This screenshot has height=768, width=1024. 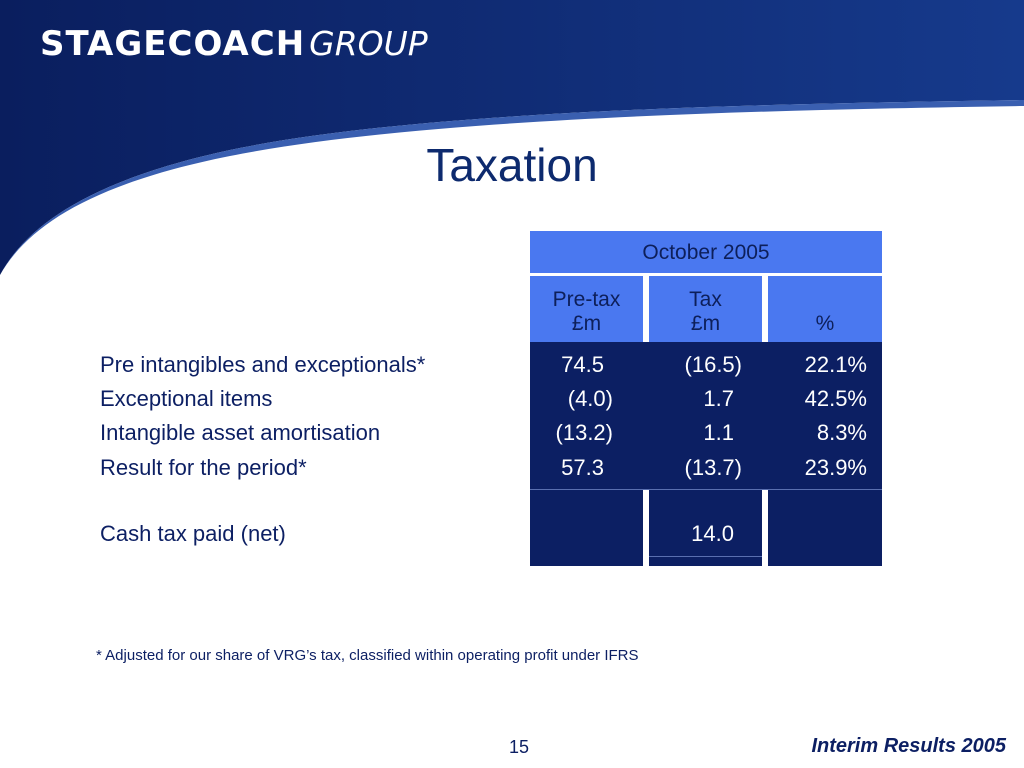 I want to click on row-label: Intangible asset amortisation, so click(x=240, y=432).